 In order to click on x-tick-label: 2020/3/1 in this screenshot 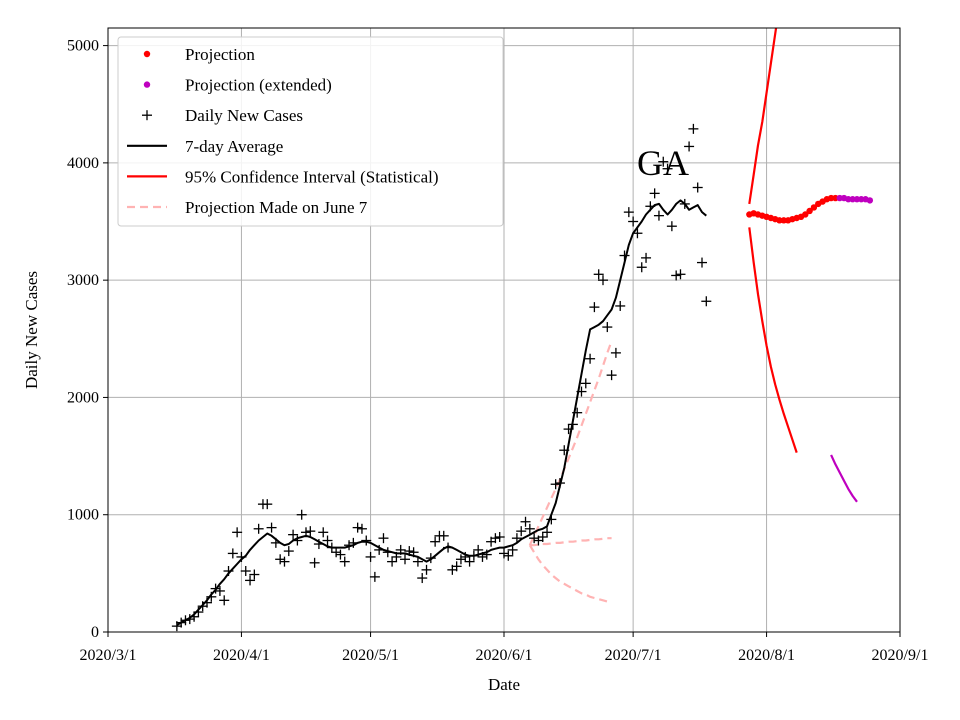, I will do `click(108, 655)`.